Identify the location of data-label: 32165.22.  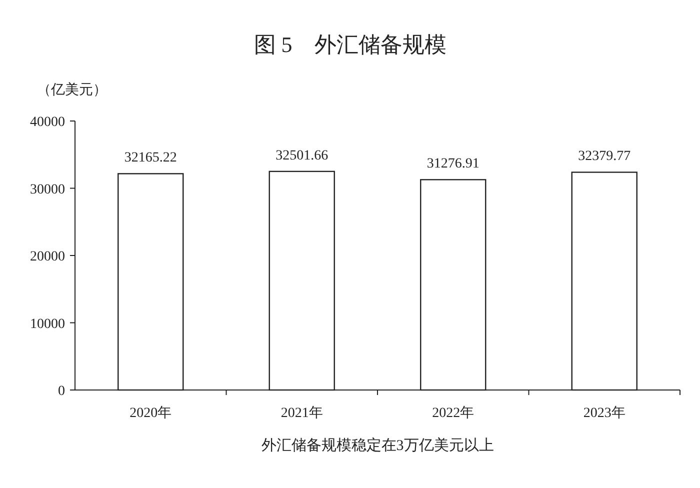
(150, 158).